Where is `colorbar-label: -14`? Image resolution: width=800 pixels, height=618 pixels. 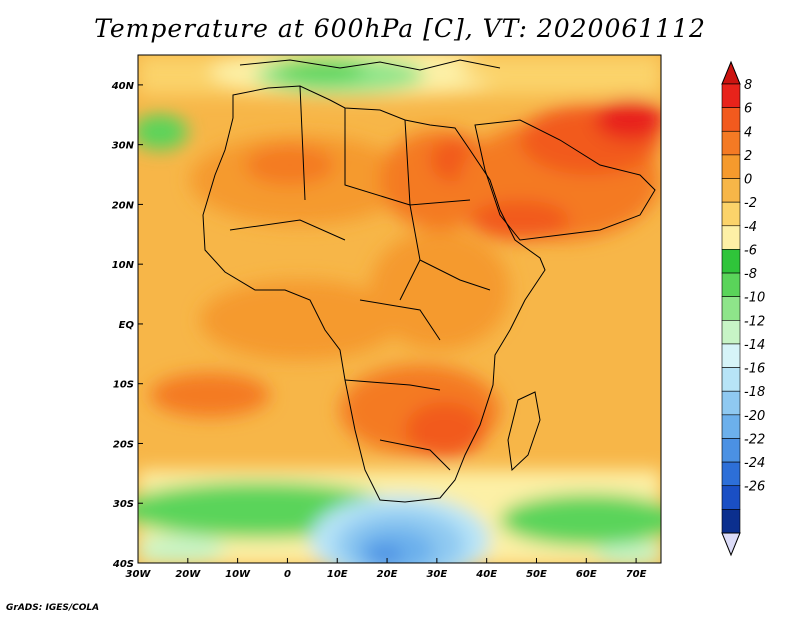
colorbar-label: -14 is located at coordinates (754, 345).